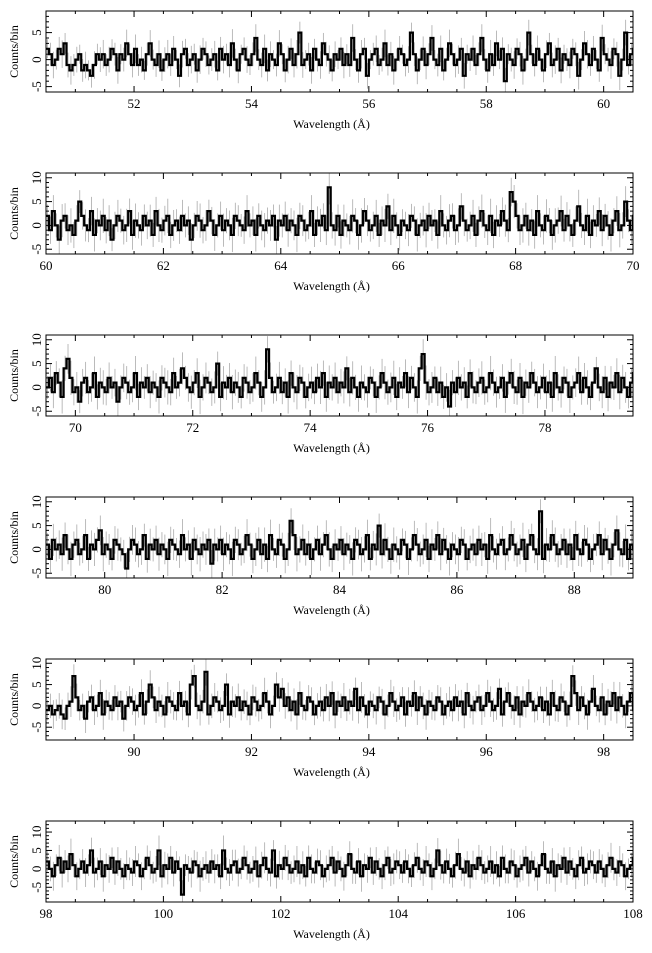  Describe the element at coordinates (281, 913) in the screenshot. I see `x-tick-label: 102` at that location.